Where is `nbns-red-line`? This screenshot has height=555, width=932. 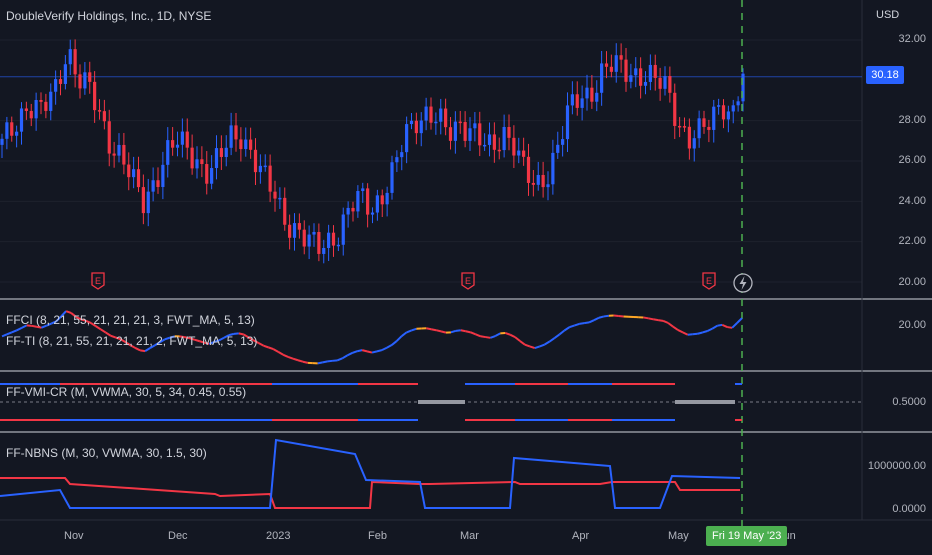 nbns-red-line is located at coordinates (370, 493).